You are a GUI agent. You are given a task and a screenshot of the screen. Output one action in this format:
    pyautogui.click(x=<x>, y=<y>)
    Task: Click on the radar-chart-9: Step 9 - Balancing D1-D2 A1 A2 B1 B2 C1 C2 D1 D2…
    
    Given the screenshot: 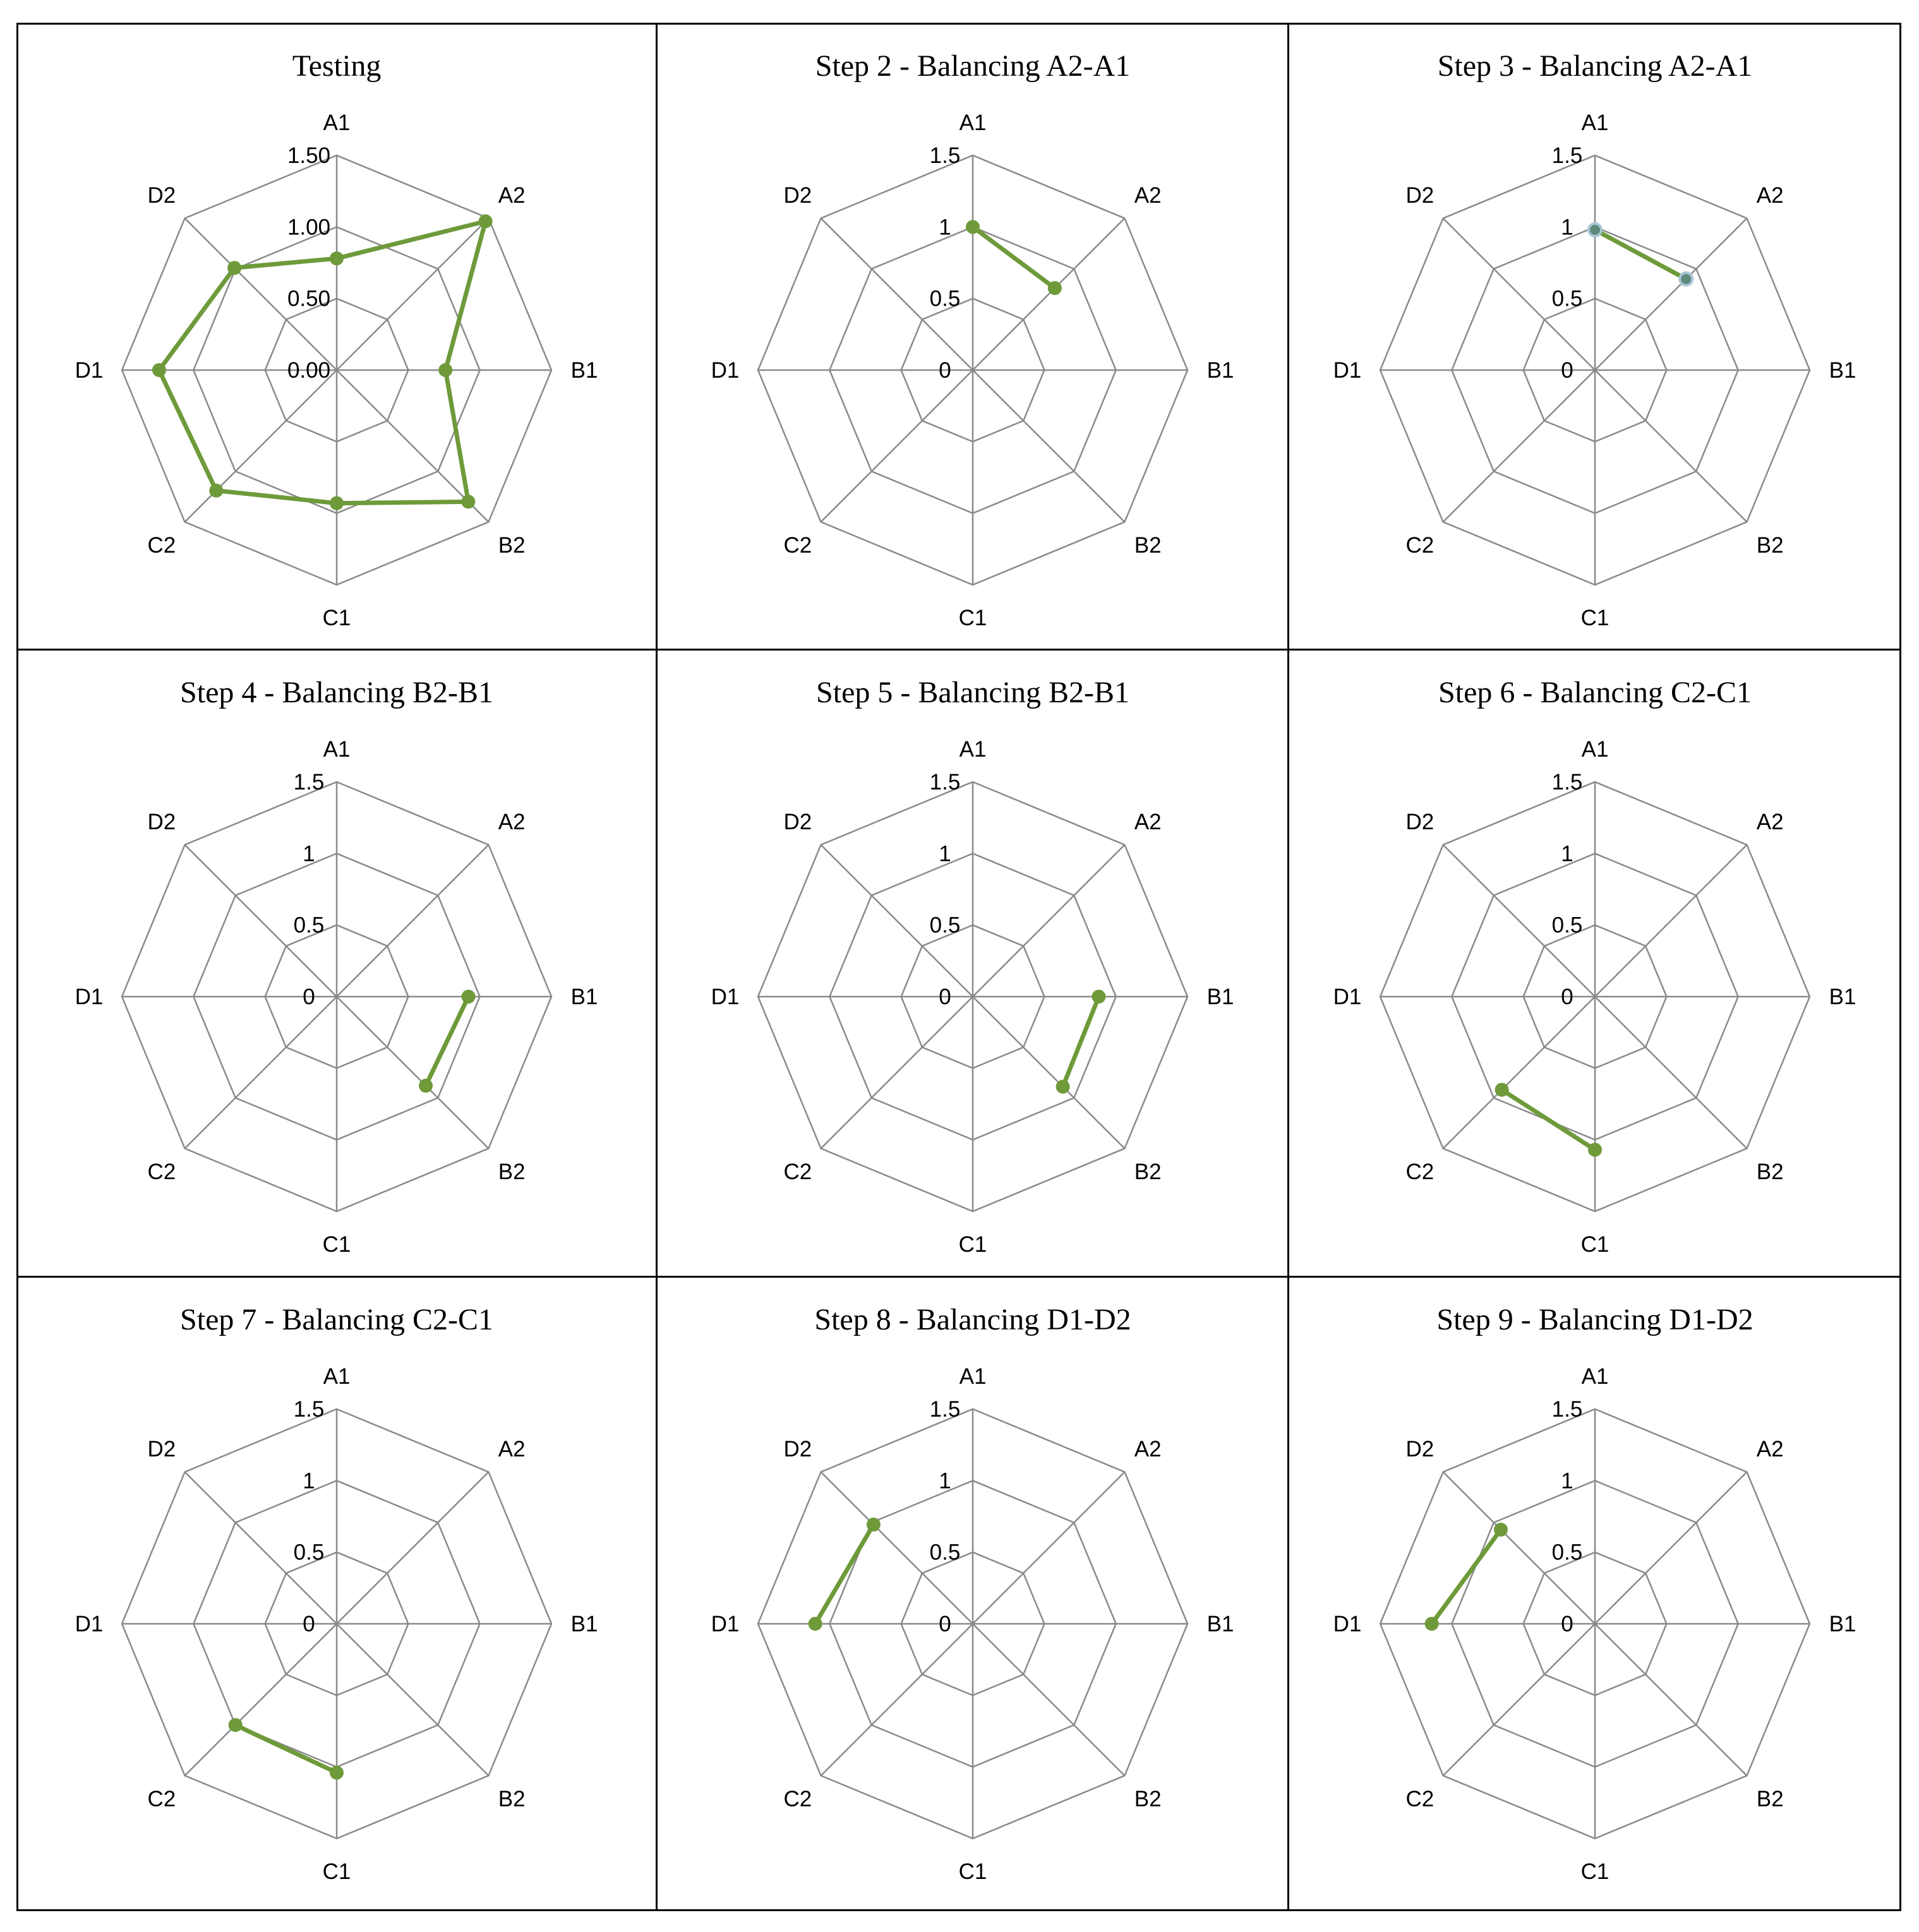 What is the action you would take?
    pyautogui.click(x=1594, y=1593)
    